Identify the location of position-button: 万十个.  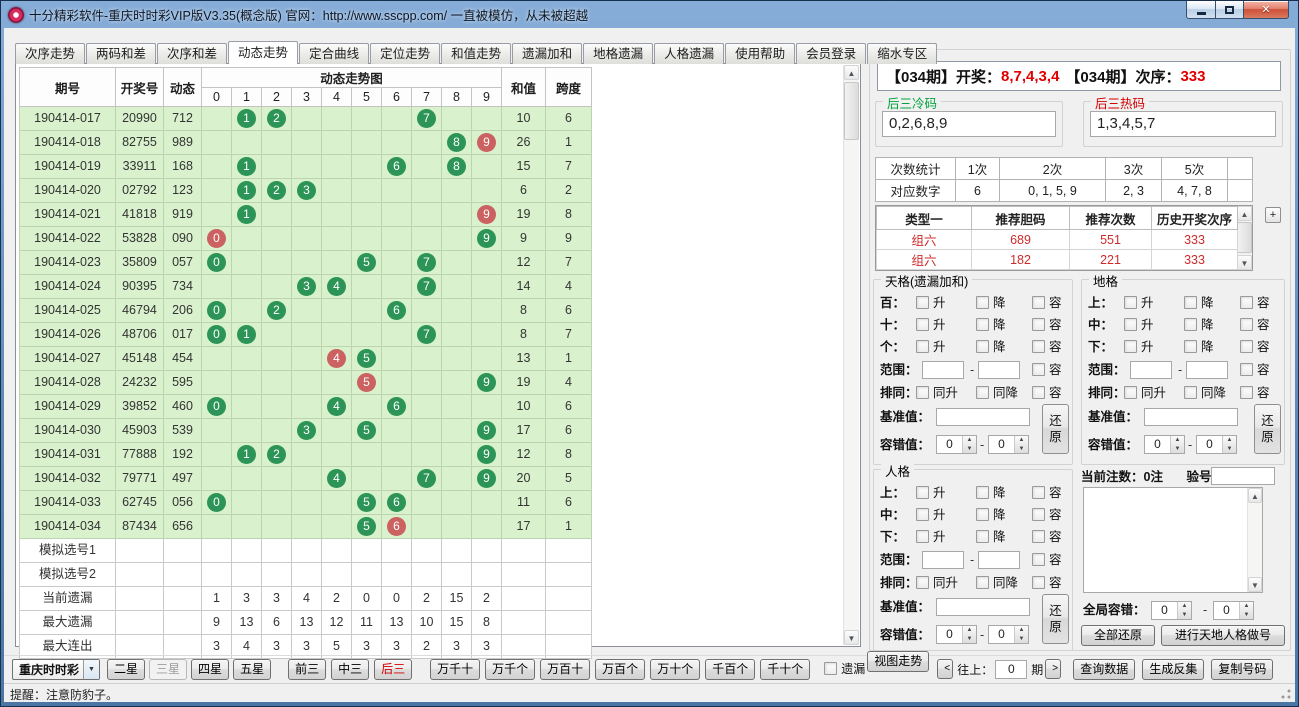
(675, 669).